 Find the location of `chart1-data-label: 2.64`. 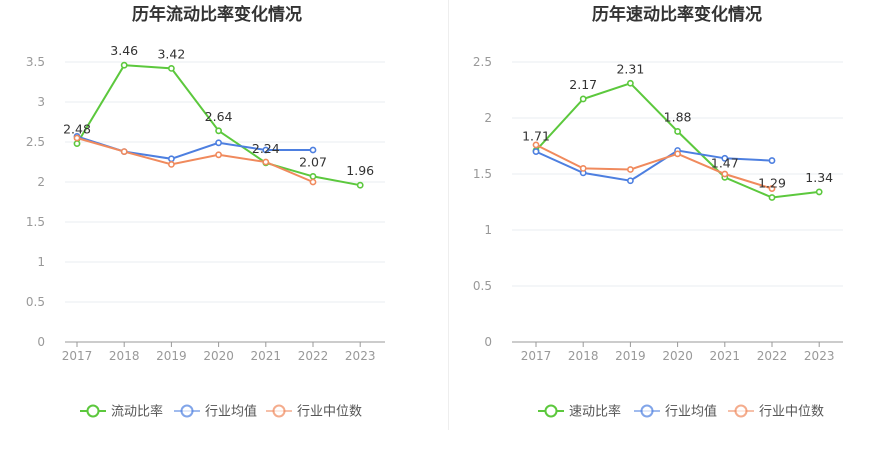

chart1-data-label: 2.64 is located at coordinates (219, 116).